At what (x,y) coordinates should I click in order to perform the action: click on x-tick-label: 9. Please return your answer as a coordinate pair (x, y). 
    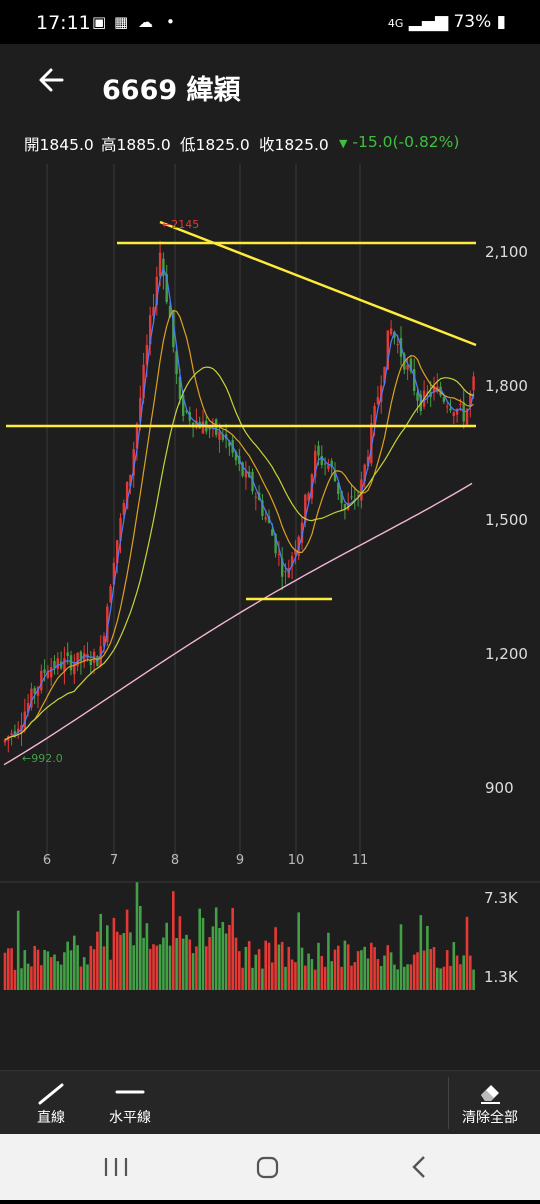
    Looking at the image, I should click on (240, 860).